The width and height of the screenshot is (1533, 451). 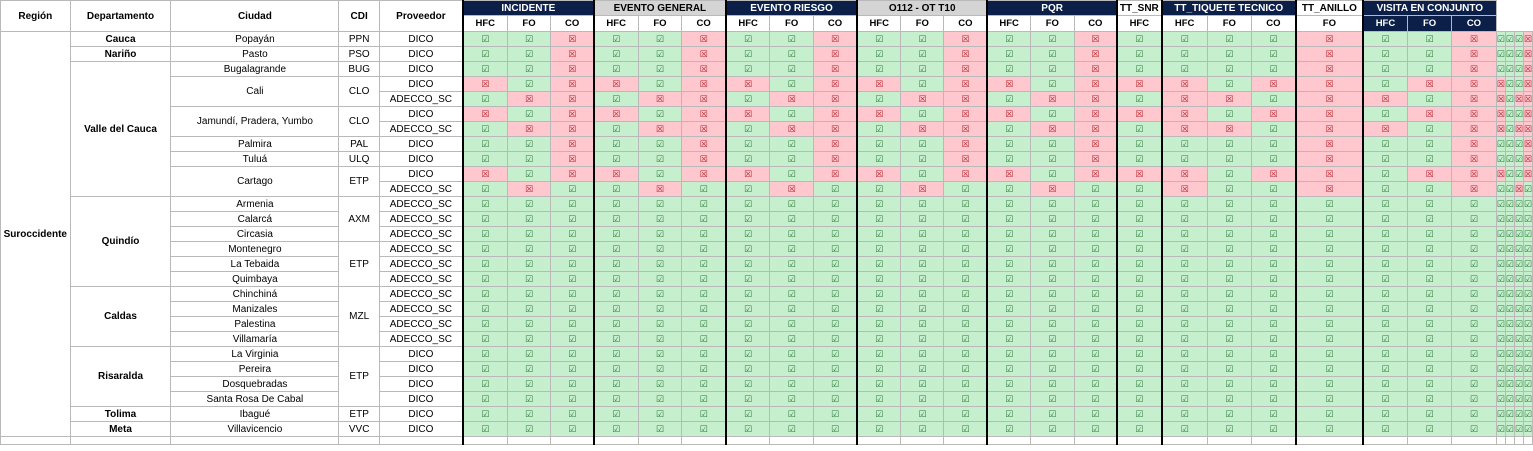 What do you see at coordinates (359, 429) in the screenshot?
I see `cdi-cell: VVC` at bounding box center [359, 429].